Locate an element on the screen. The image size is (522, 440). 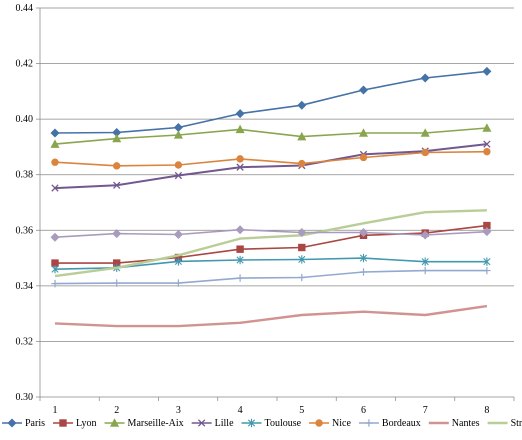
legend-item-lyon: Lyon is located at coordinates (75, 423).